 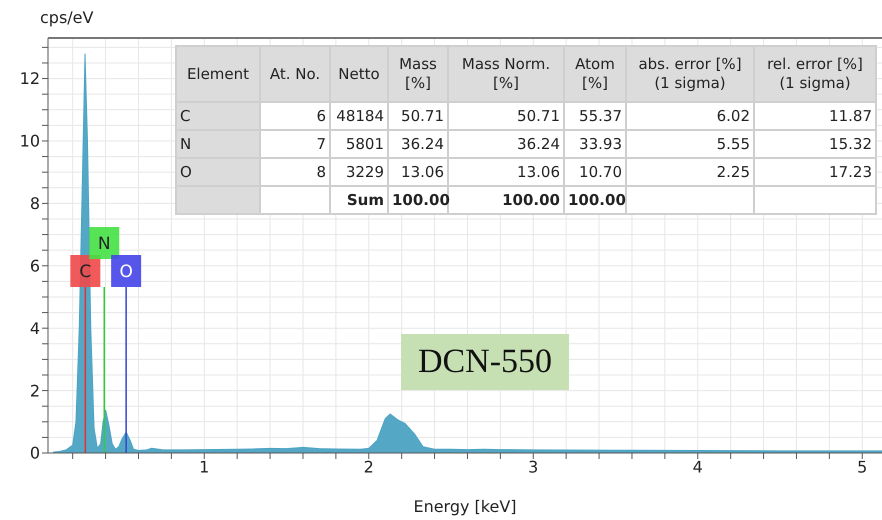 What do you see at coordinates (690, 74) in the screenshot?
I see `annotation: abs. error [%] (1 sigma)` at bounding box center [690, 74].